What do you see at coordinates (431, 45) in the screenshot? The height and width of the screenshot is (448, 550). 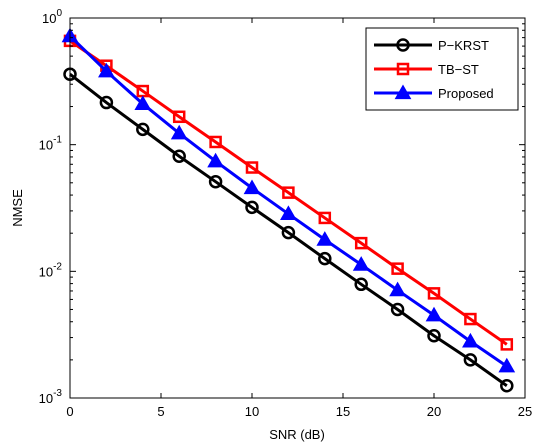 I see `legend-entry: P−KRST` at bounding box center [431, 45].